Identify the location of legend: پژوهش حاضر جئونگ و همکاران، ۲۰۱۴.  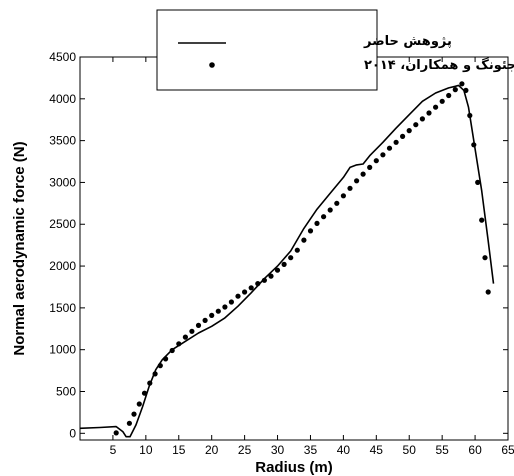
(335, 50).